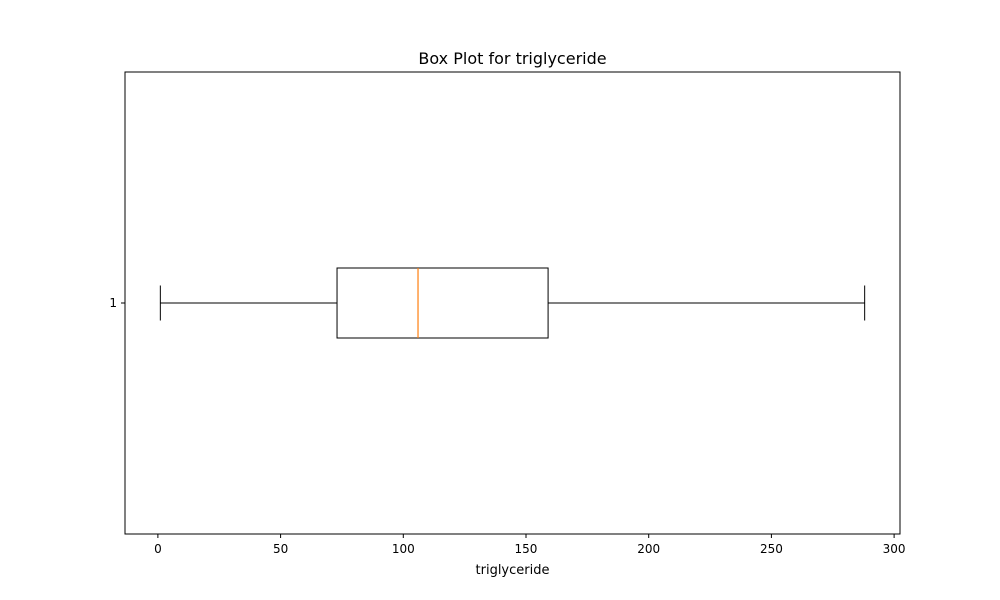 This screenshot has width=1000, height=600. Describe the element at coordinates (158, 549) in the screenshot. I see `x-tick-label: 0` at that location.